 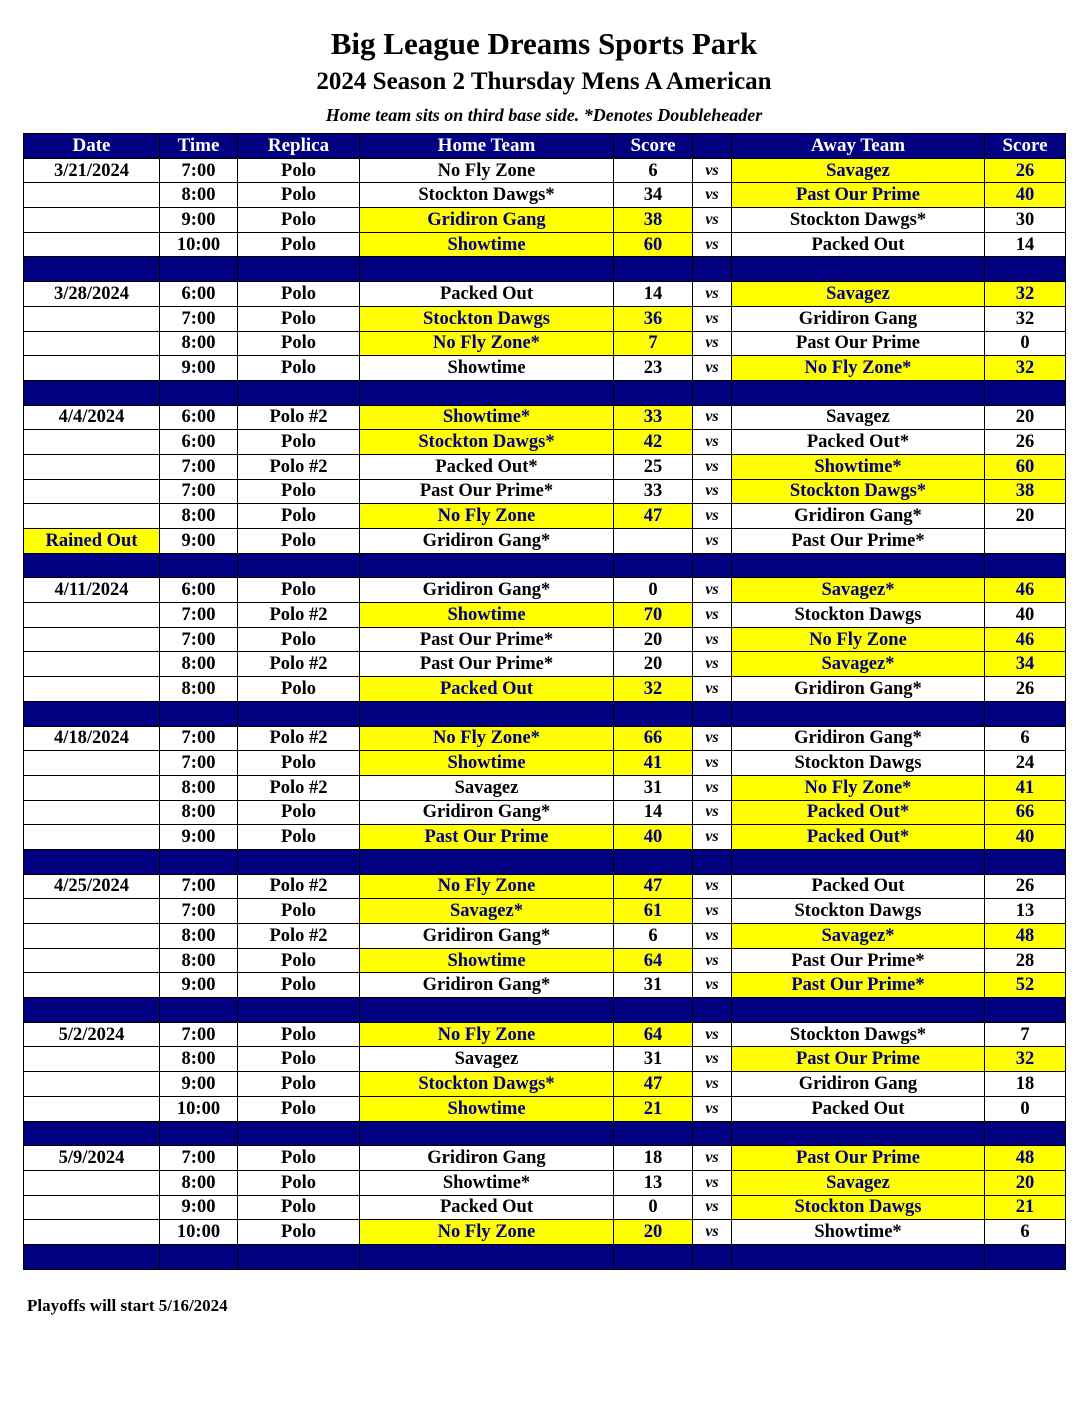 What do you see at coordinates (858, 318) in the screenshot?
I see `away-team-cell: Gridiron Gang` at bounding box center [858, 318].